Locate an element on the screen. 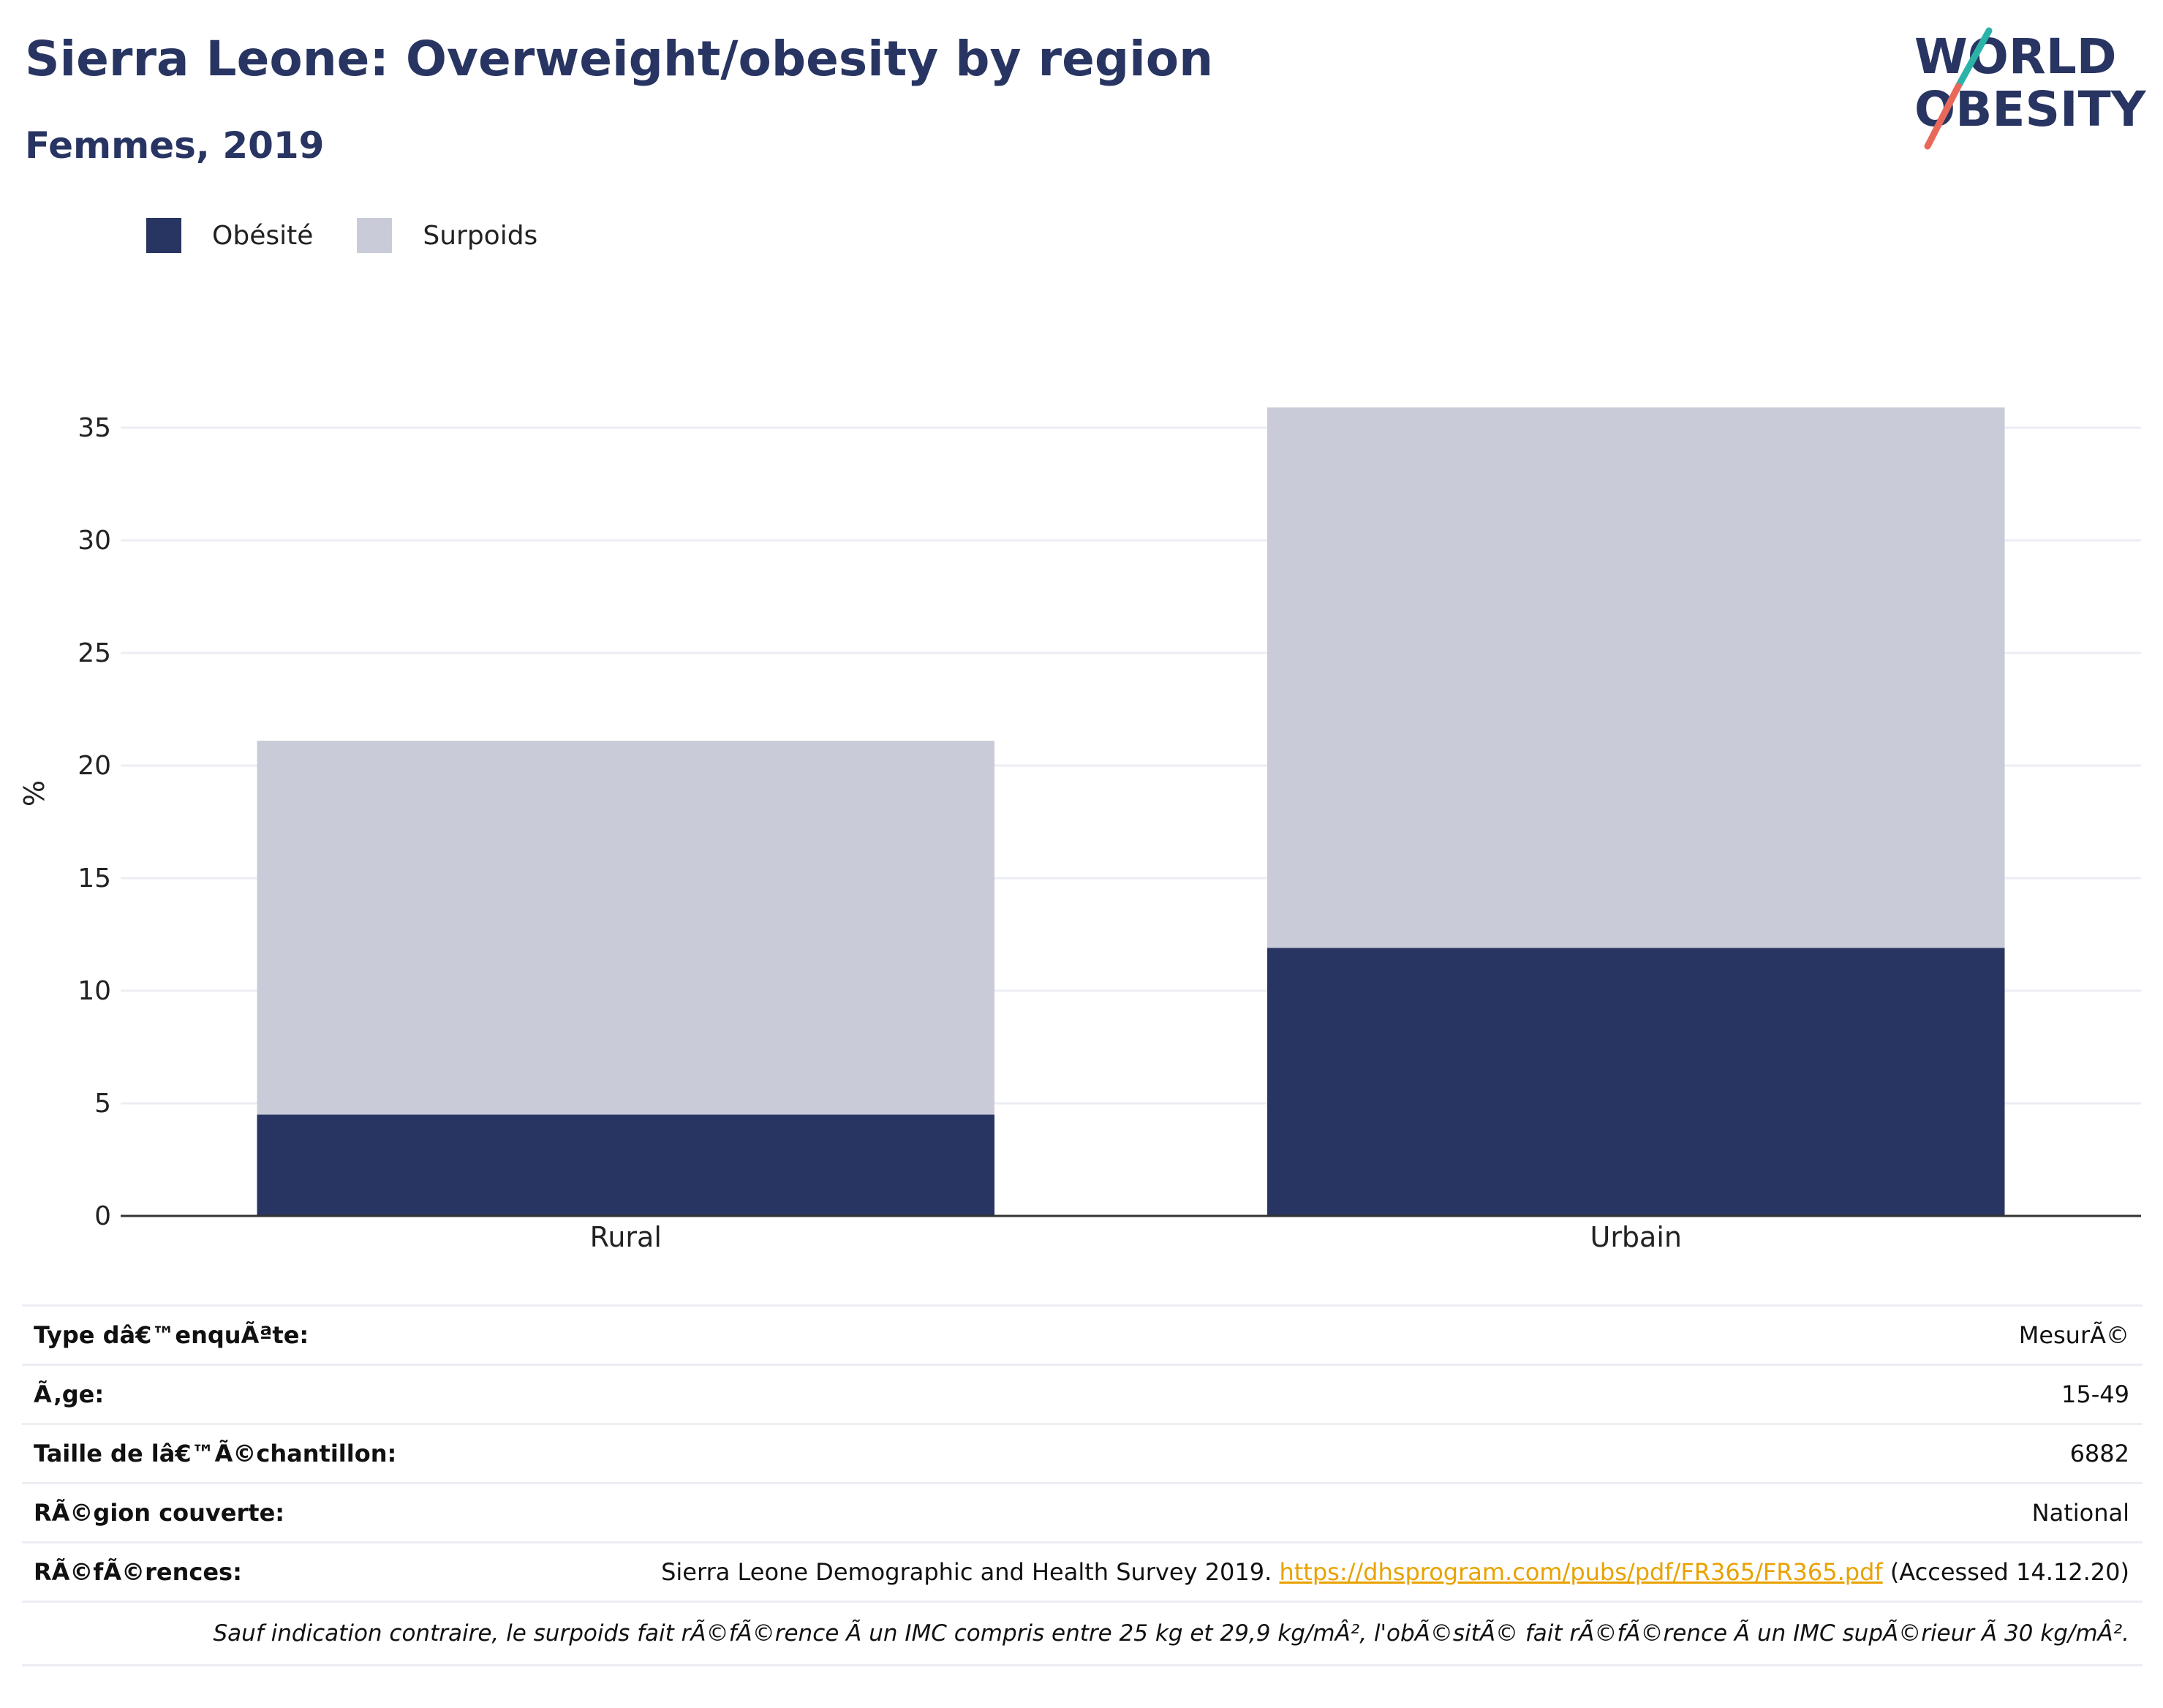 The image size is (2163, 1708). y-tick-label: 20 is located at coordinates (95, 766).